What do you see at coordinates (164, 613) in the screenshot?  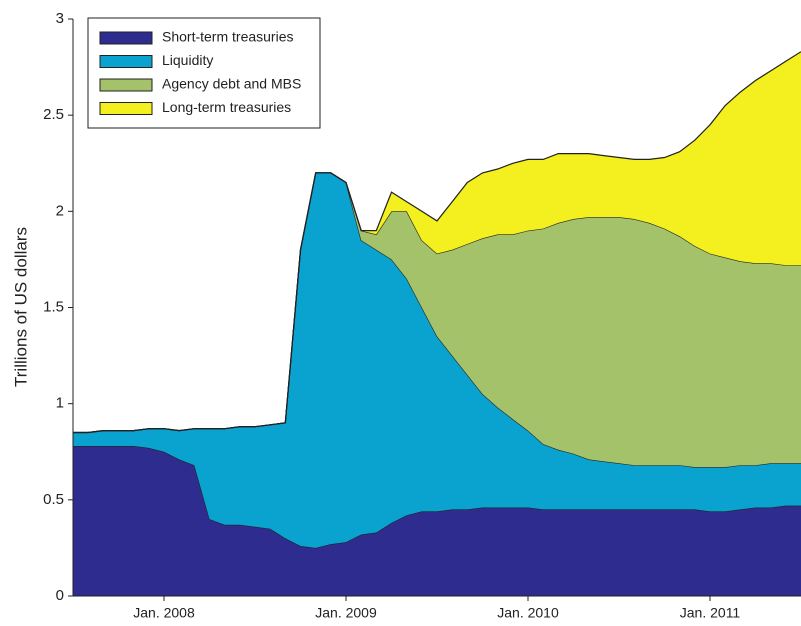 I see `x-tick-label: Jan. 2008` at bounding box center [164, 613].